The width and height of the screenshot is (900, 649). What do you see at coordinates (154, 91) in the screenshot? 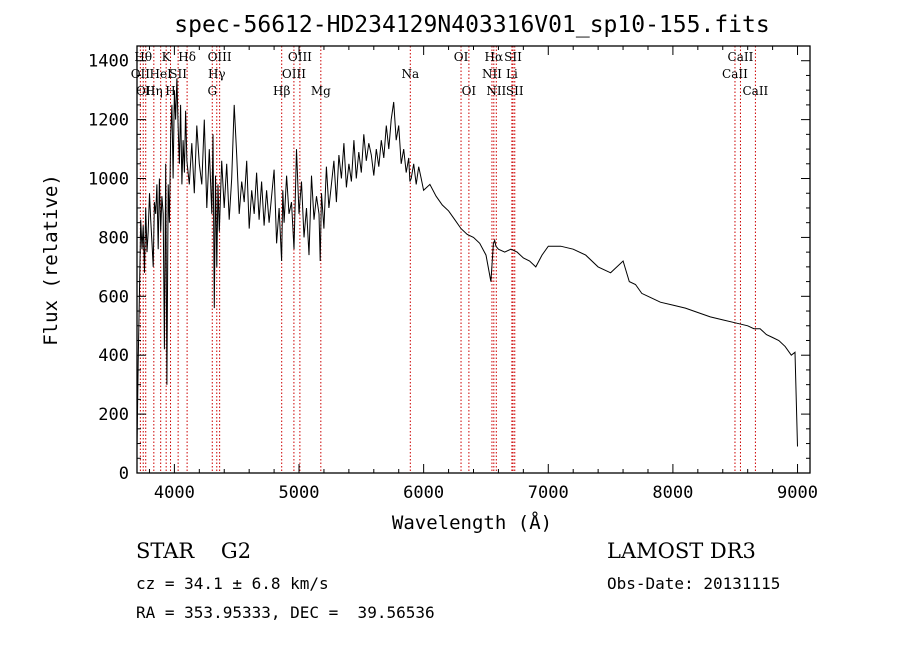
I see `line-label: Hη` at bounding box center [154, 91].